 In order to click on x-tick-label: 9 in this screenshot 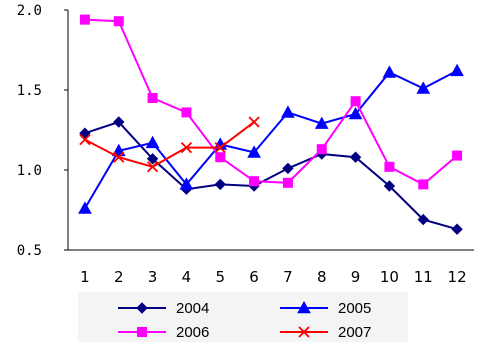, I will do `click(356, 277)`.